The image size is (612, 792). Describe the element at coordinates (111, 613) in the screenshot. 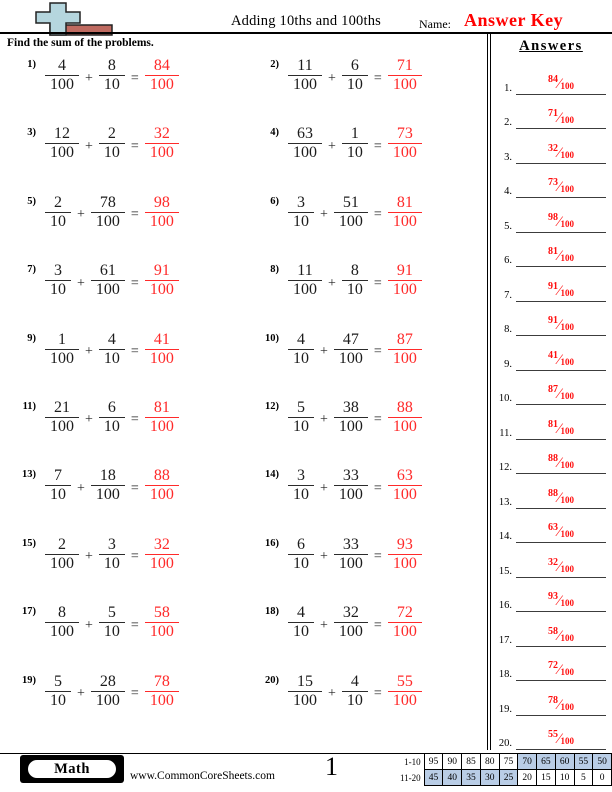

I see `numerator: 5` at that location.